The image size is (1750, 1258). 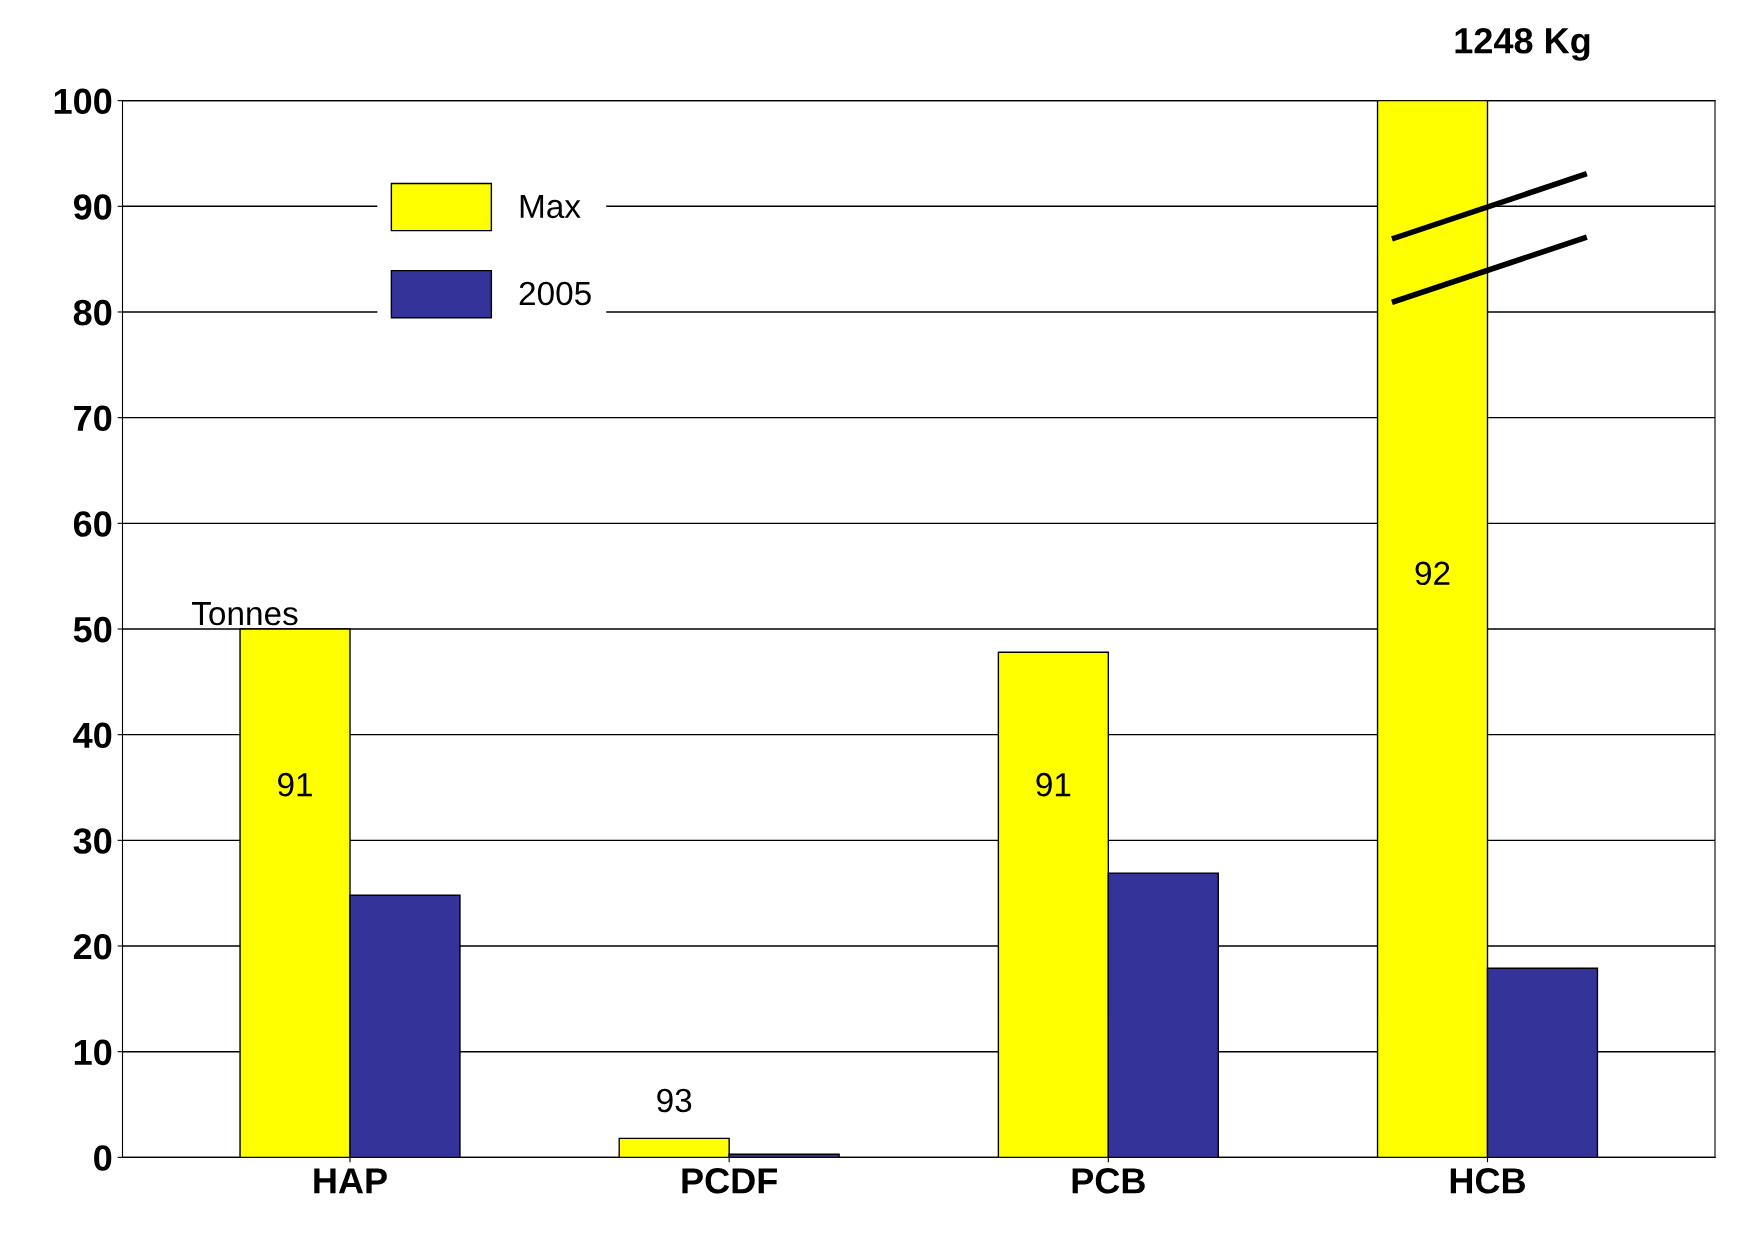 I want to click on x-tick-label: HAP, so click(x=350, y=1181).